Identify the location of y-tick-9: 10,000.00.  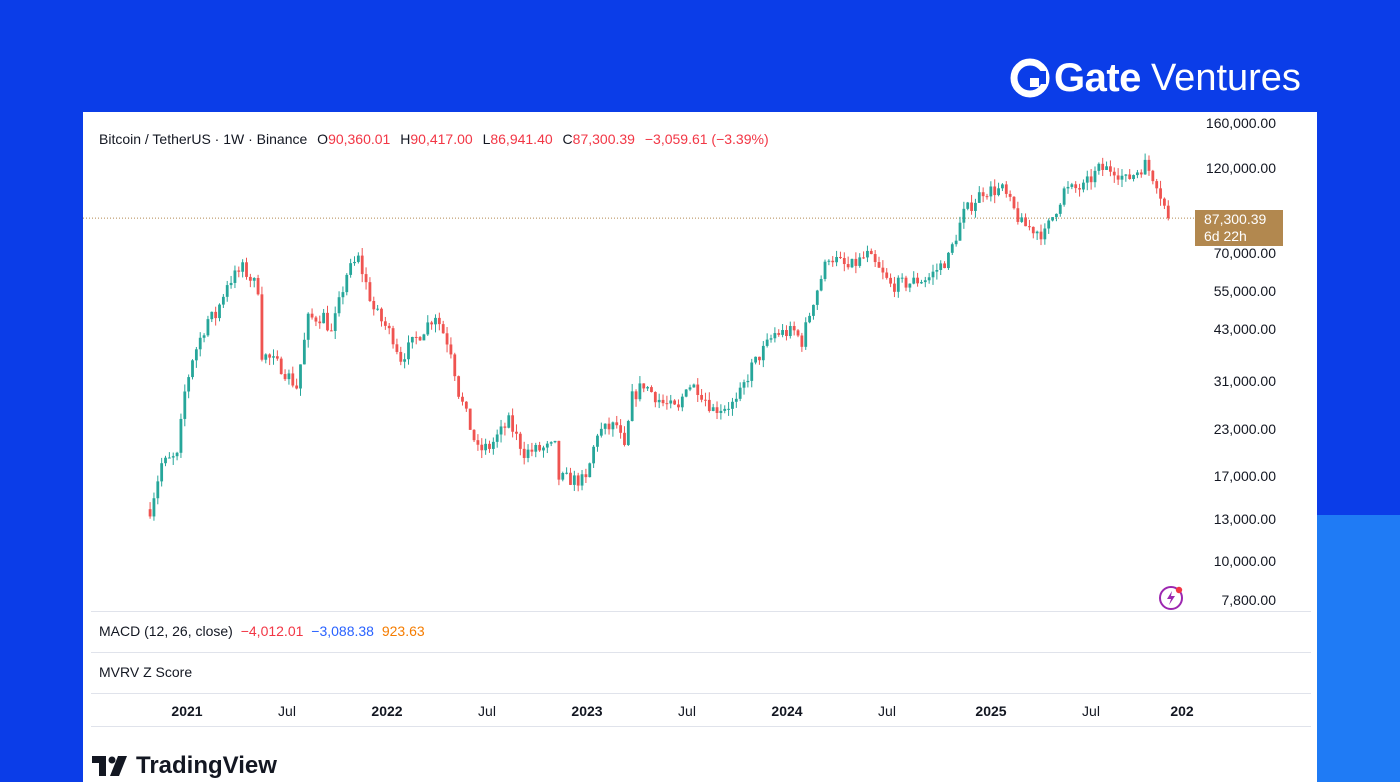
(1244, 561).